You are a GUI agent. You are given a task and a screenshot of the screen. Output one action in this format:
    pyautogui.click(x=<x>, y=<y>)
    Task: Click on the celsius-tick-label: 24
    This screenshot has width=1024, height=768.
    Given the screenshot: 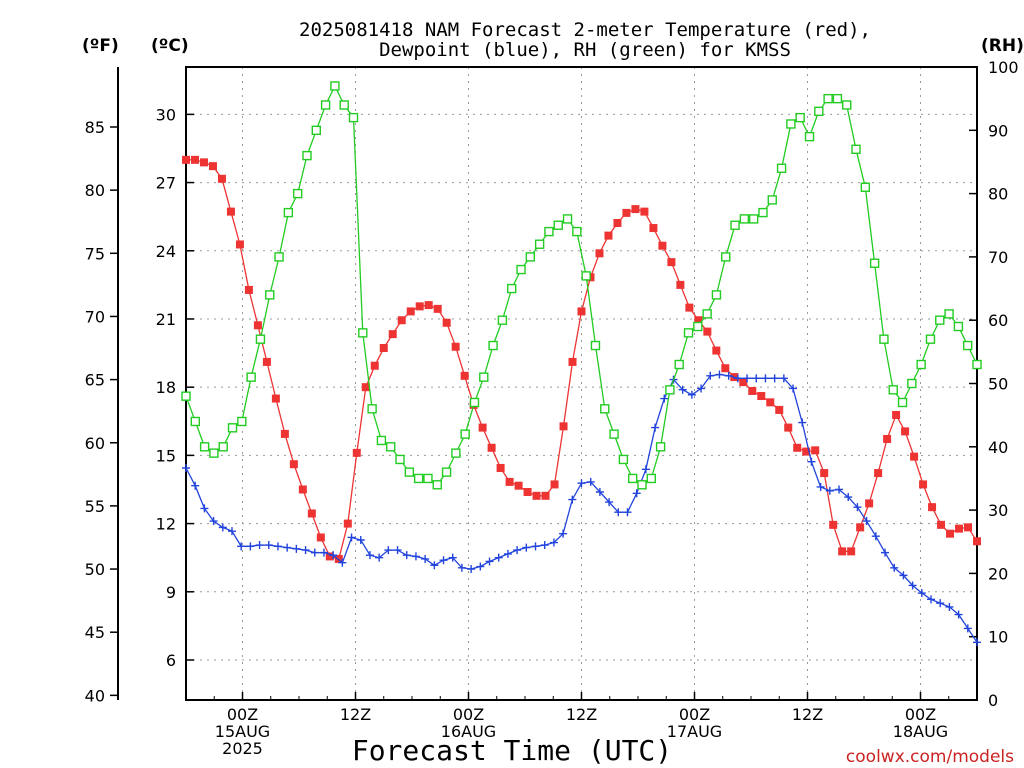 What is the action you would take?
    pyautogui.click(x=166, y=251)
    